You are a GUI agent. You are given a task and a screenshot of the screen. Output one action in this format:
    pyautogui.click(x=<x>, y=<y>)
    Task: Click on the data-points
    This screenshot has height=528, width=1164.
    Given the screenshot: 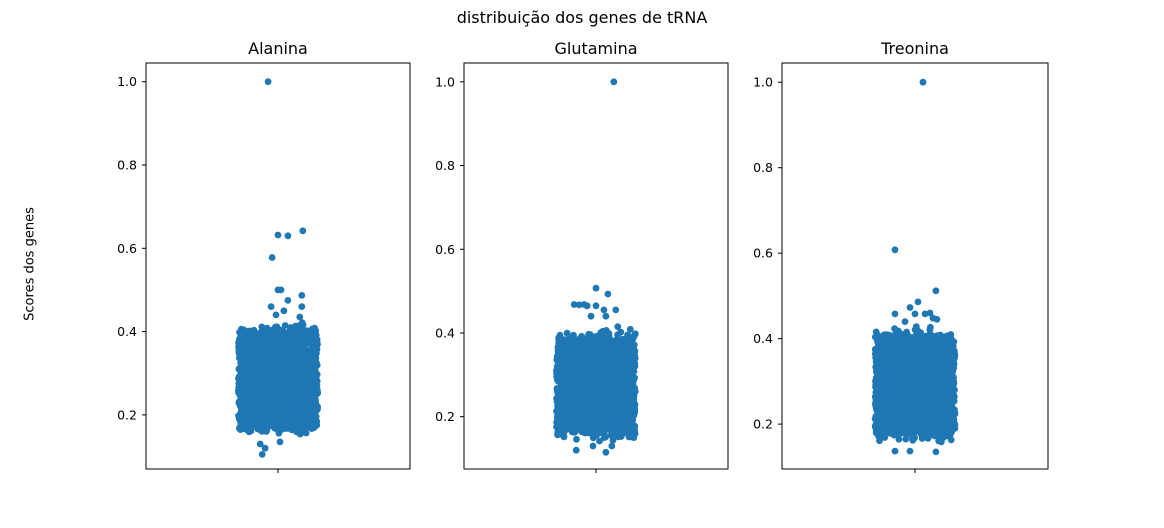 What is the action you would take?
    pyautogui.click(x=596, y=267)
    